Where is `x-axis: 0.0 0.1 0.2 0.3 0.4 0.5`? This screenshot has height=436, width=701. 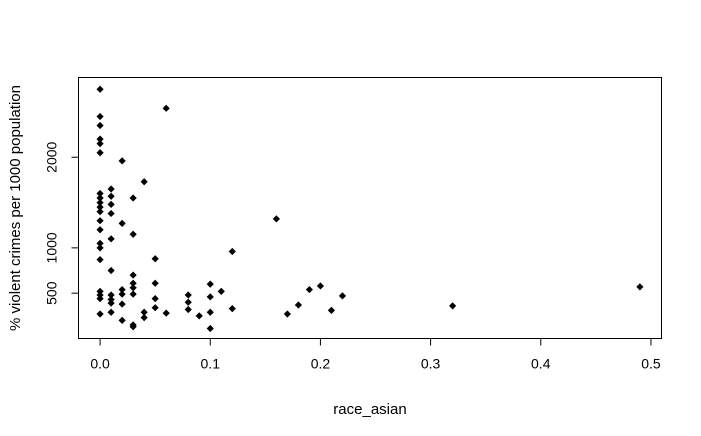
x-axis: 0.0 0.1 0.2 0.3 0.4 0.5 is located at coordinates (375, 355).